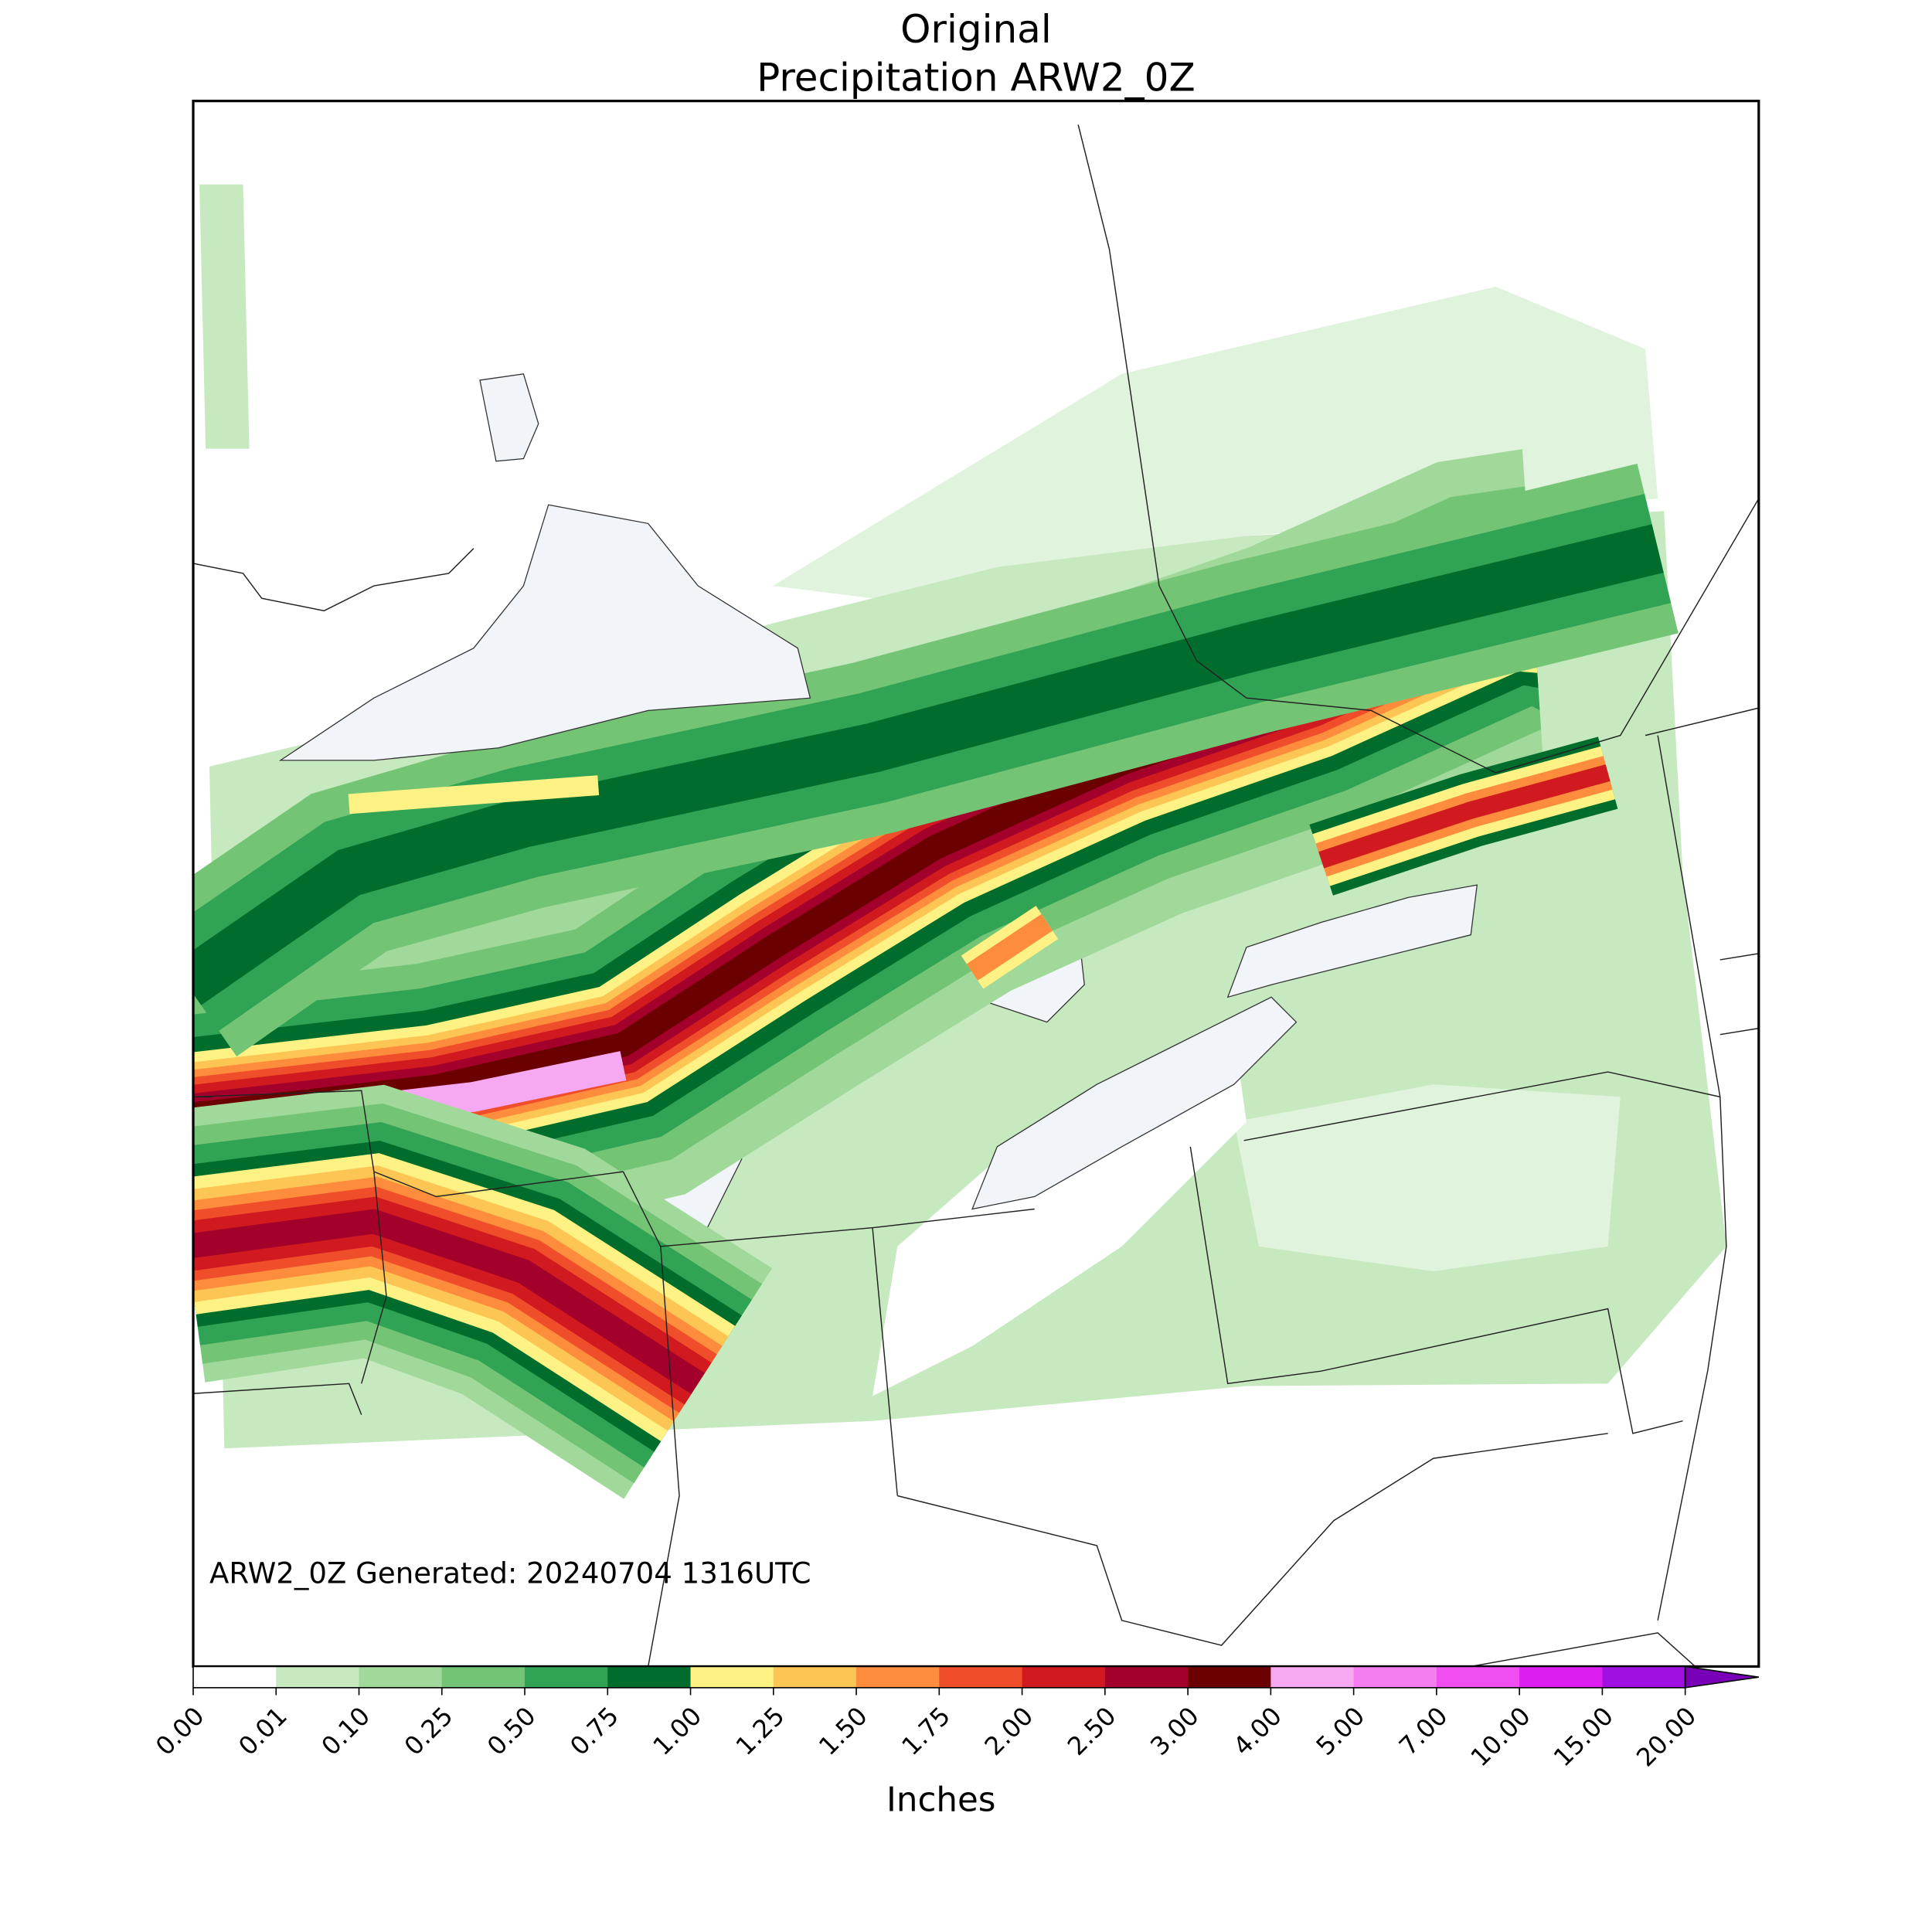 The width and height of the screenshot is (1932, 1932). What do you see at coordinates (594, 1731) in the screenshot?
I see `colorbar-tick-label: 0.75` at bounding box center [594, 1731].